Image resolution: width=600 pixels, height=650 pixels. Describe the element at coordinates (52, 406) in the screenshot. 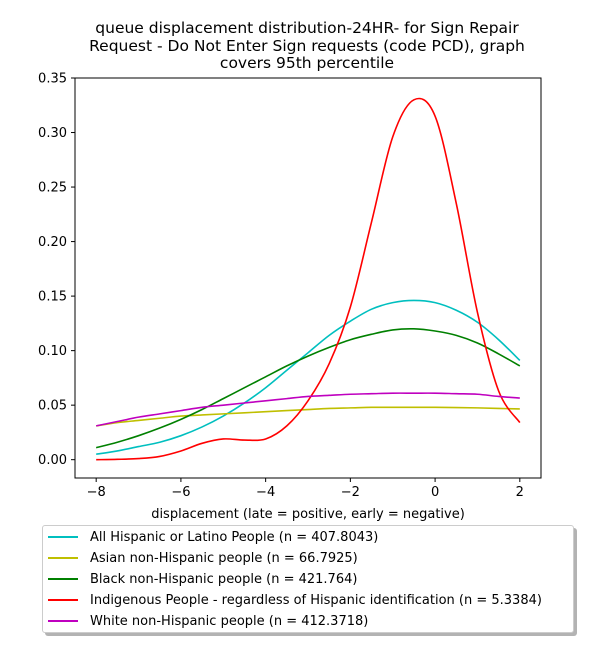

I see `y-tick-label: 0.05` at that location.